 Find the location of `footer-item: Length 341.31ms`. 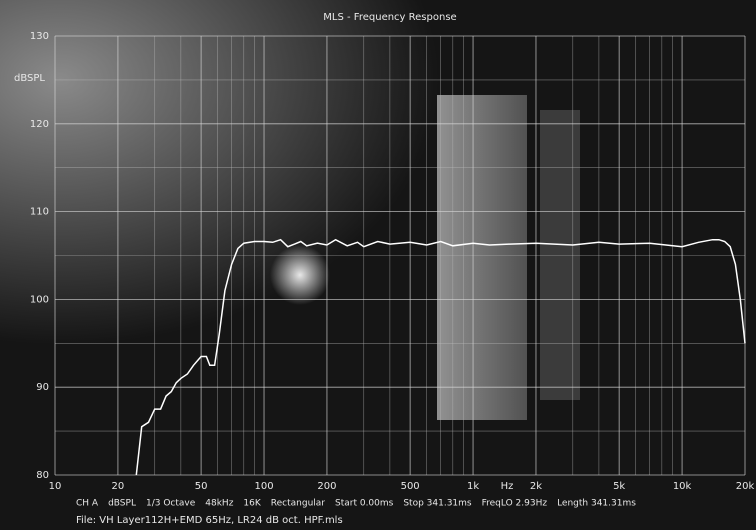

footer-item: Length 341.31ms is located at coordinates (596, 504).